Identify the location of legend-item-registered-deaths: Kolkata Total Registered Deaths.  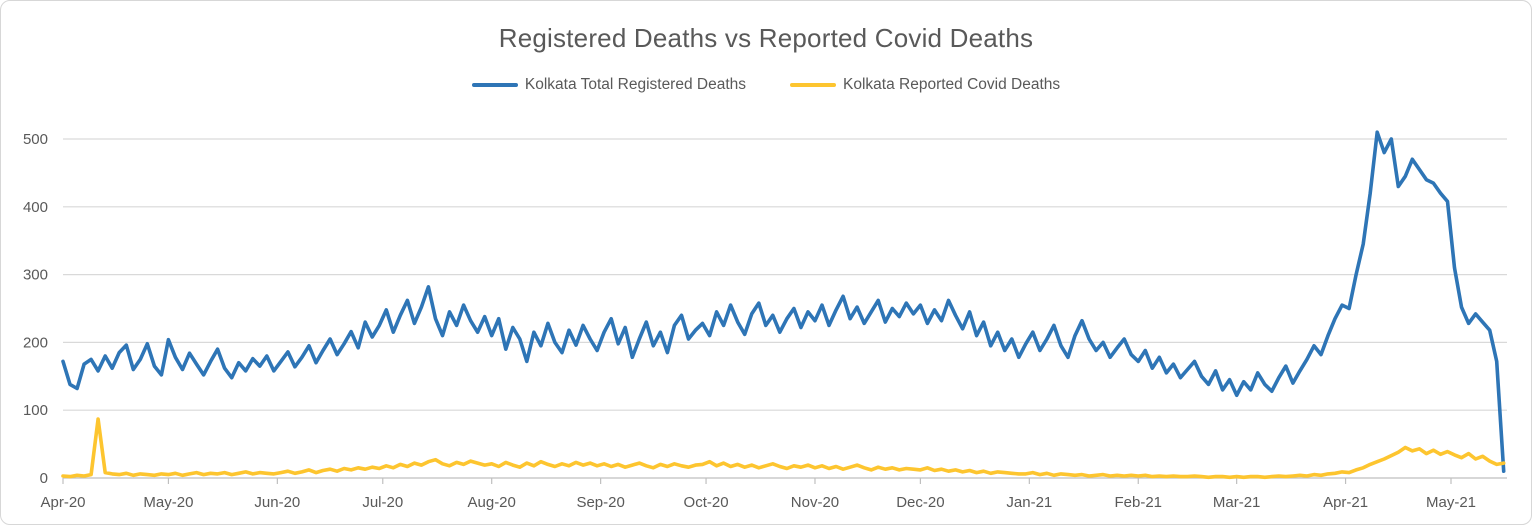
(609, 85).